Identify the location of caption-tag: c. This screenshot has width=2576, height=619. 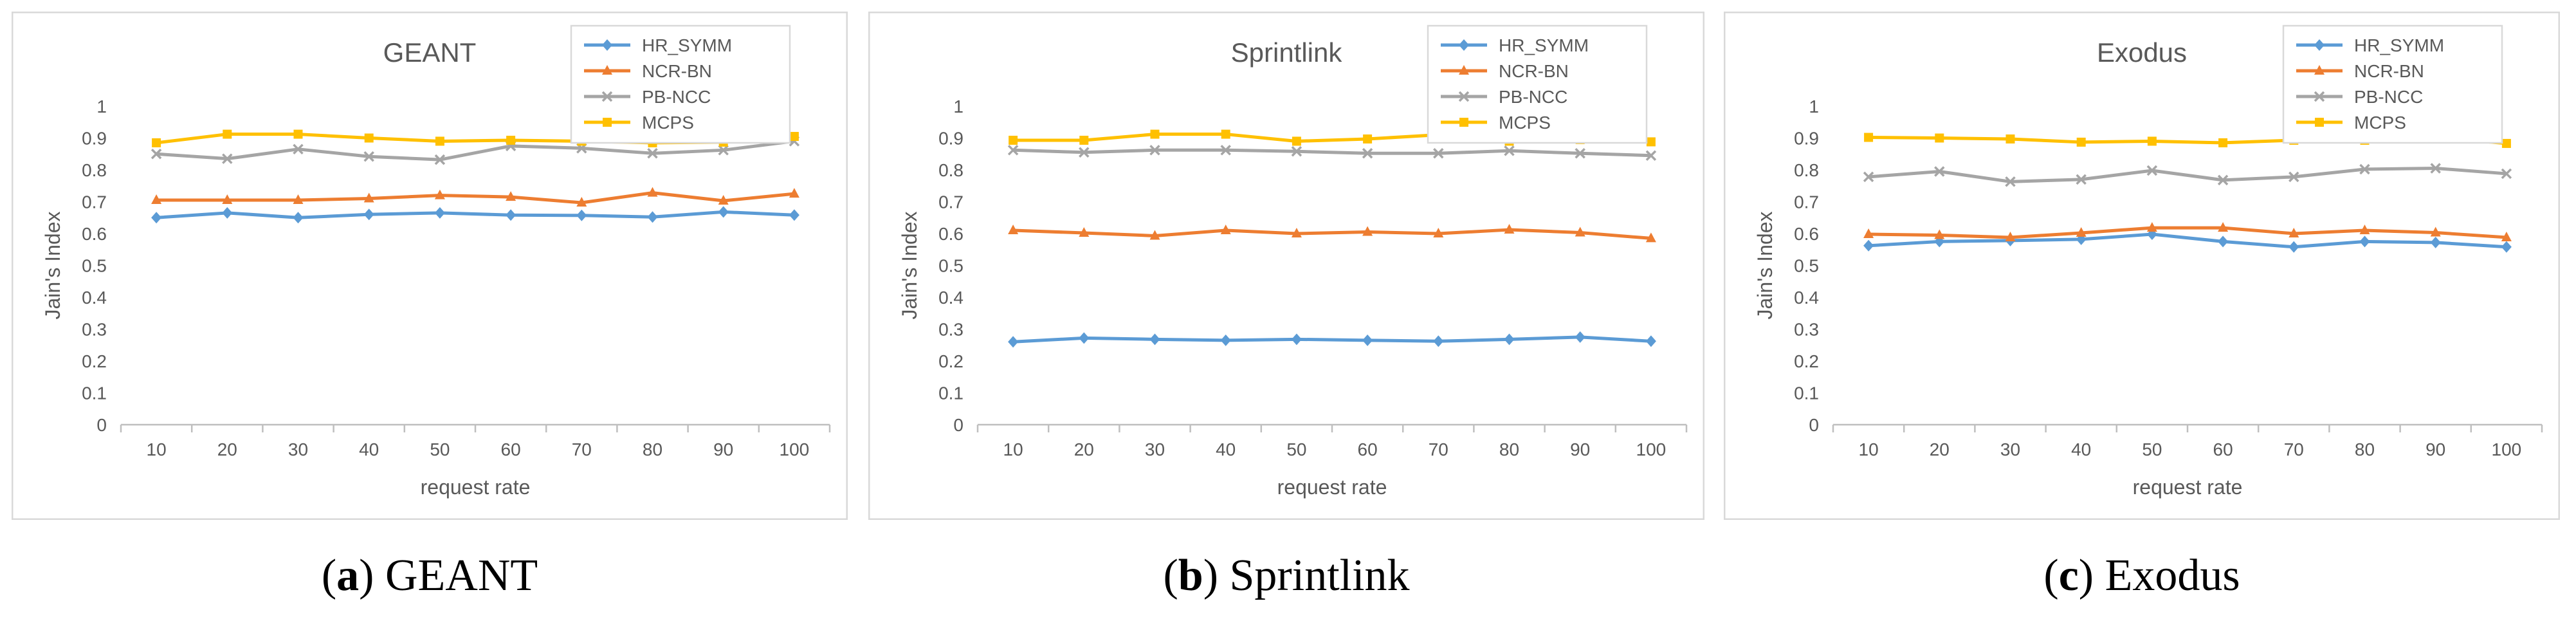
(2068, 575).